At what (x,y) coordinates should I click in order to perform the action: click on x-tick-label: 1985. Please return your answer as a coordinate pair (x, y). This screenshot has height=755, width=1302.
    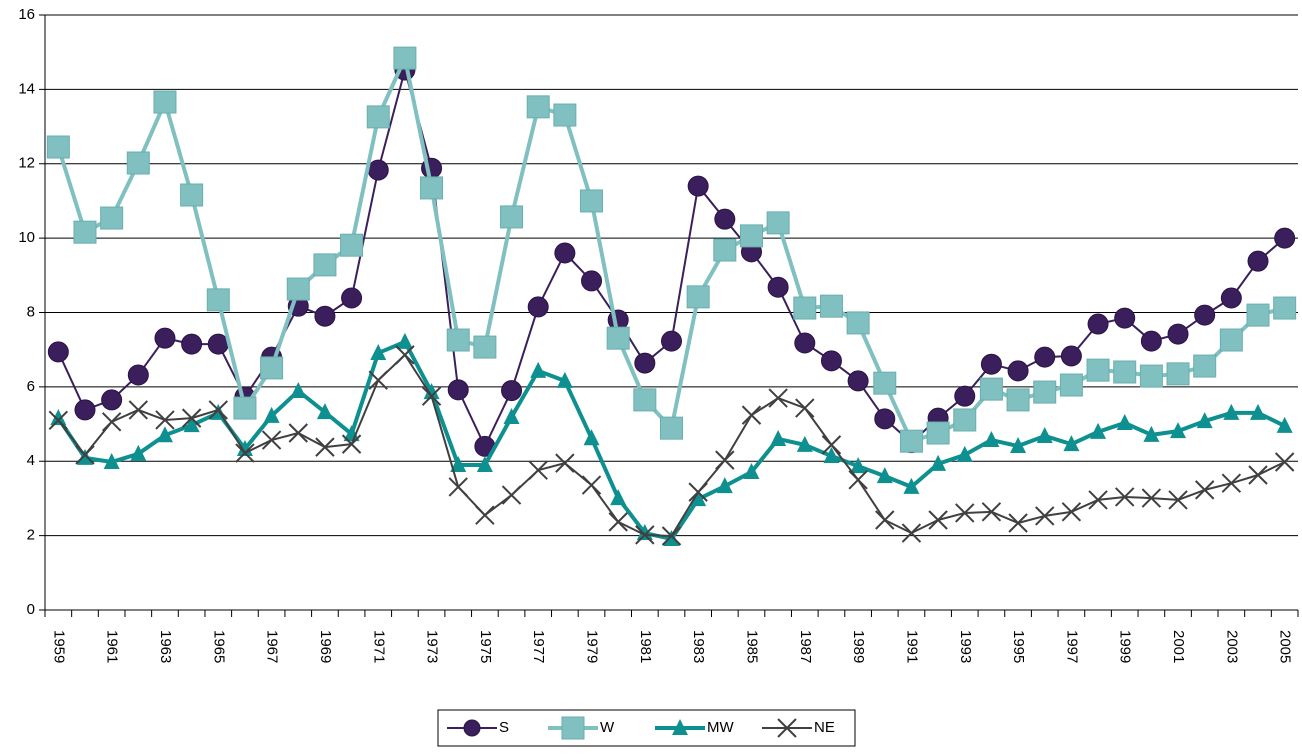
    Looking at the image, I should click on (752, 646).